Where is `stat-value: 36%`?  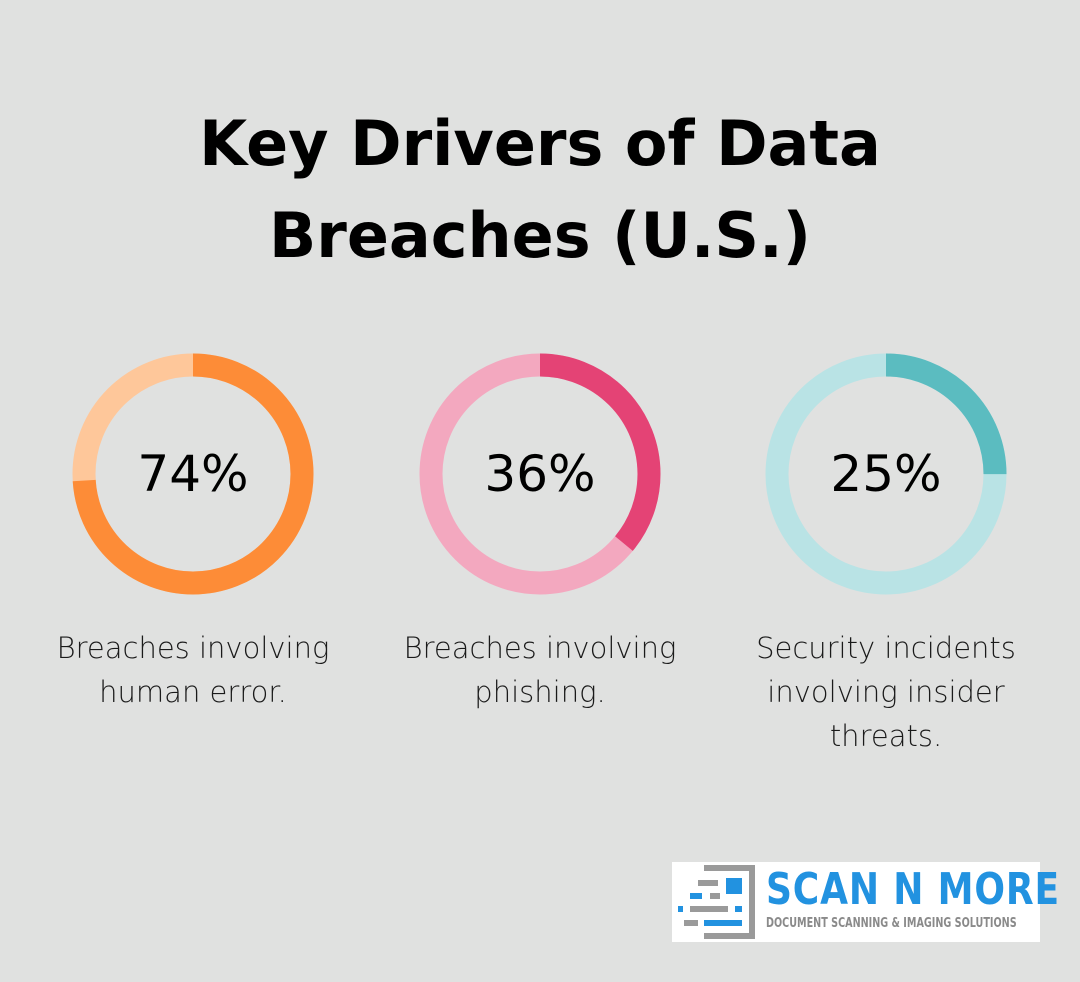 stat-value: 36% is located at coordinates (540, 474).